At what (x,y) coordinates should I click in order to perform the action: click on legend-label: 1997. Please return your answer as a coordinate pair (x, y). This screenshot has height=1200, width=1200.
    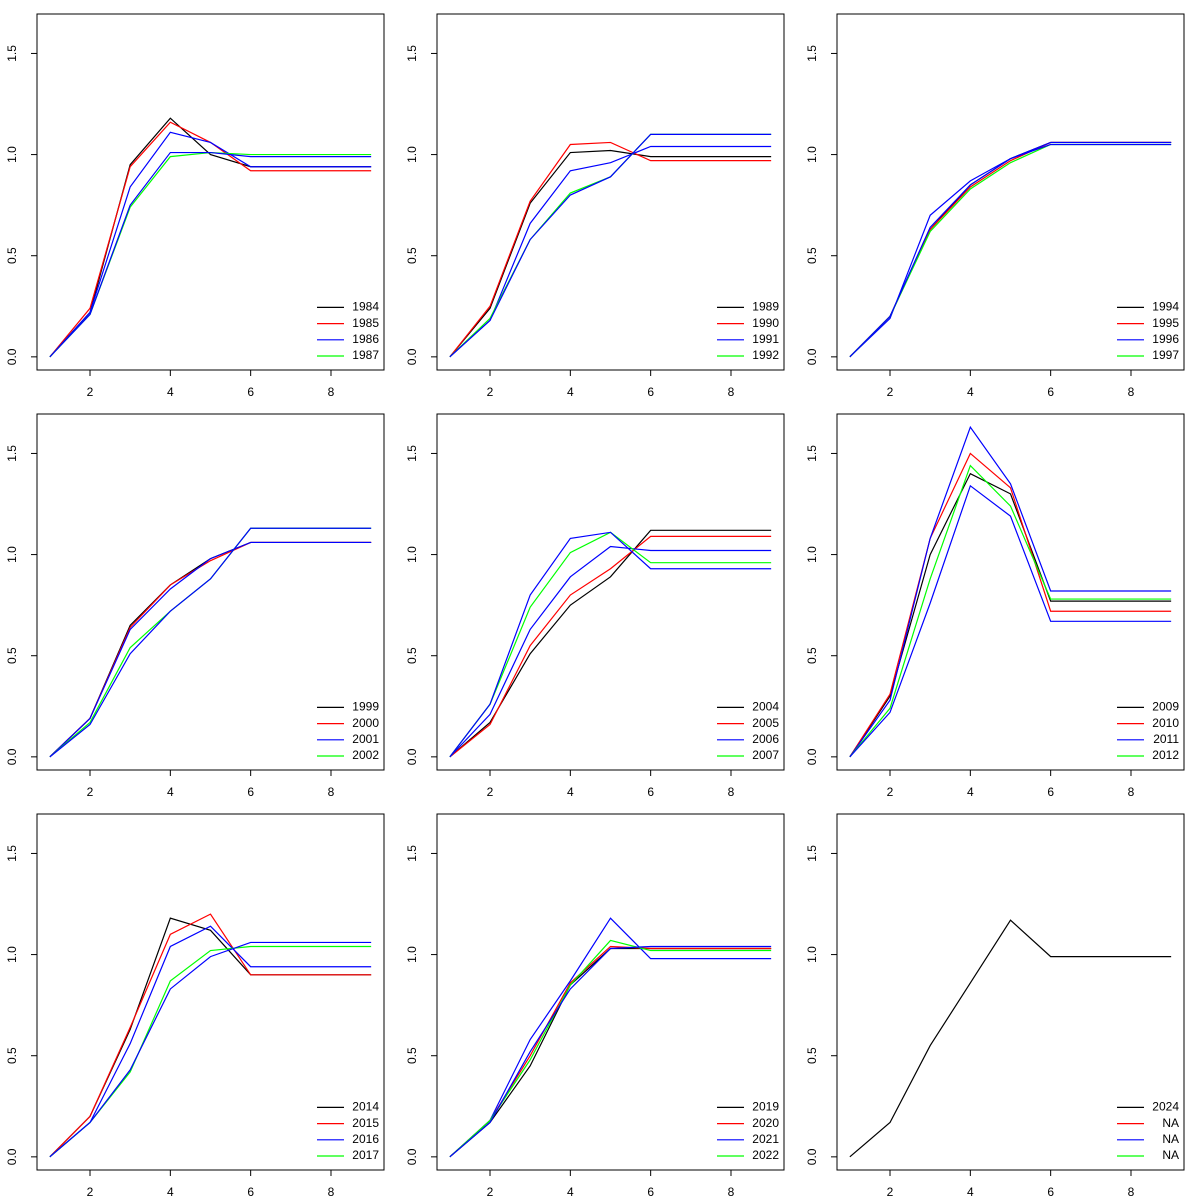
    Looking at the image, I should click on (1165, 355).